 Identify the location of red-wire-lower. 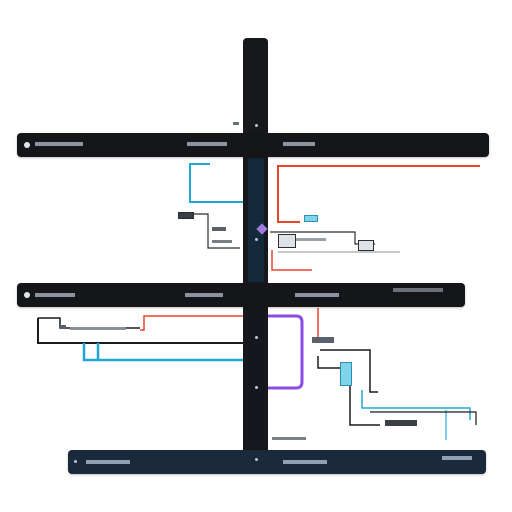
(191, 323).